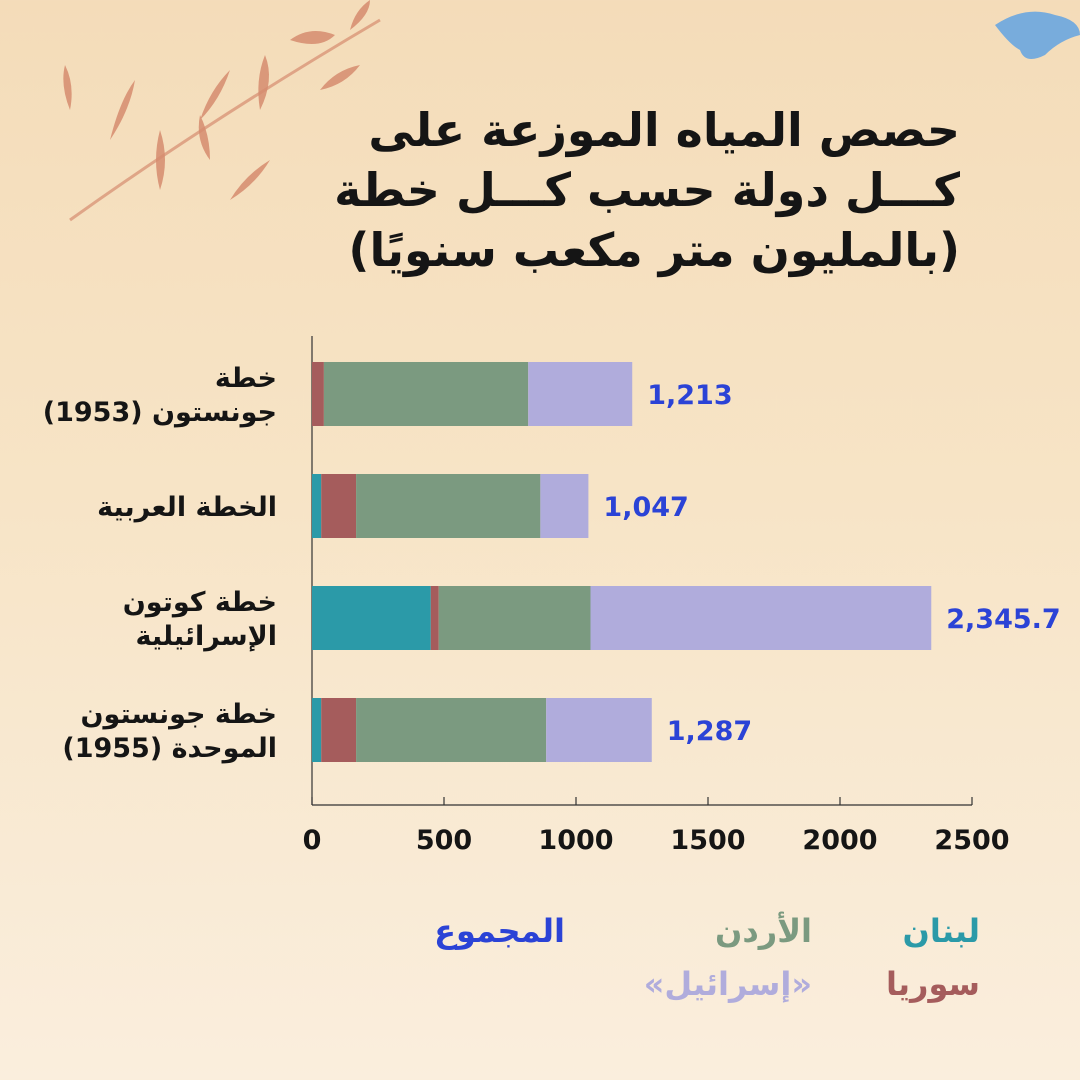  Describe the element at coordinates (727, 984) in the screenshot. I see `legend-israel: «إسرائيل»` at that location.